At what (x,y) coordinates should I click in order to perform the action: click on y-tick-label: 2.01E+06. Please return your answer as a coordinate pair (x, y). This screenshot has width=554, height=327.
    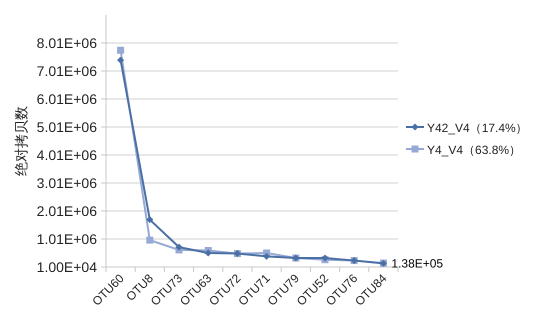
    Looking at the image, I should click on (67, 211).